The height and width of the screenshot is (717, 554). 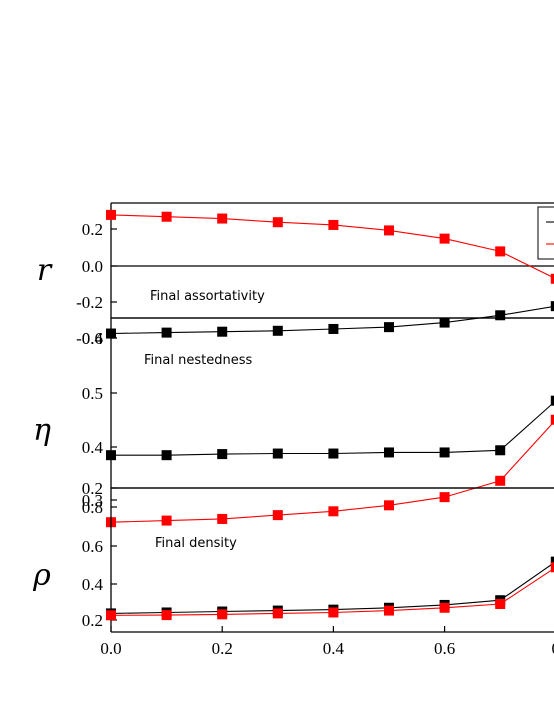 I want to click on panel-annotation: Final nestedness, so click(x=198, y=360).